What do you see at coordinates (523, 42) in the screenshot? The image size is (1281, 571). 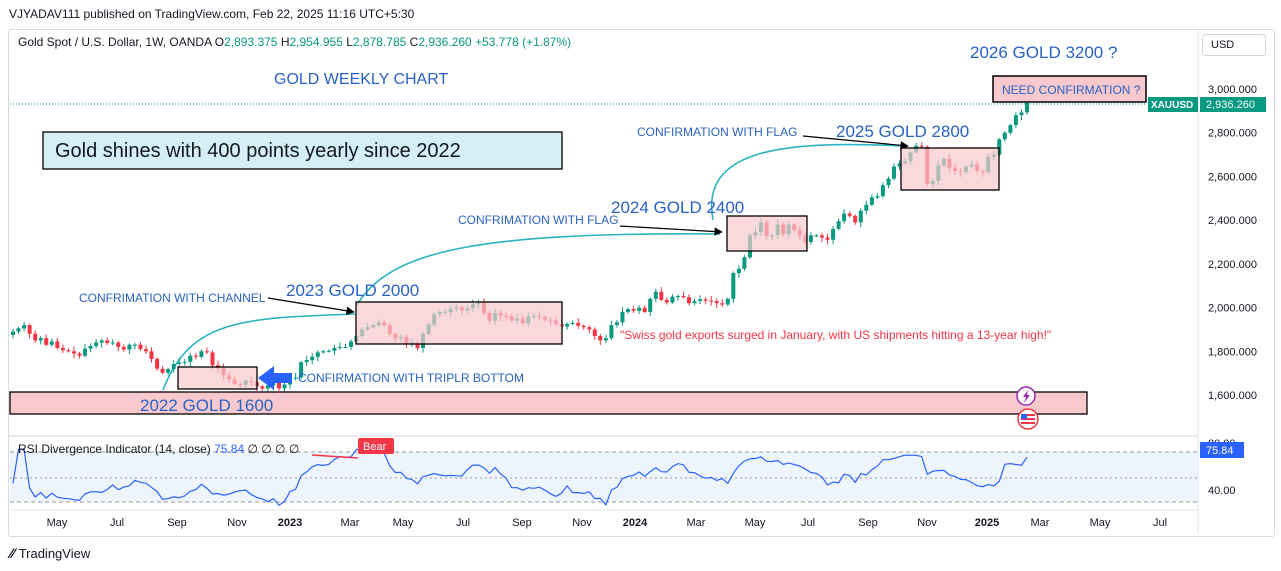 I see `change-value: +53.778 (+1.87%)` at bounding box center [523, 42].